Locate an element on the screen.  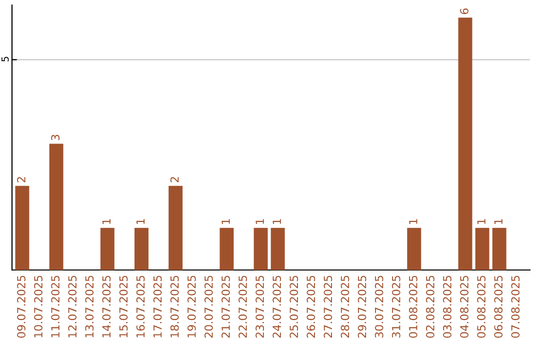
x-tick-label: 11.07.2025 is located at coordinates (55, 307).